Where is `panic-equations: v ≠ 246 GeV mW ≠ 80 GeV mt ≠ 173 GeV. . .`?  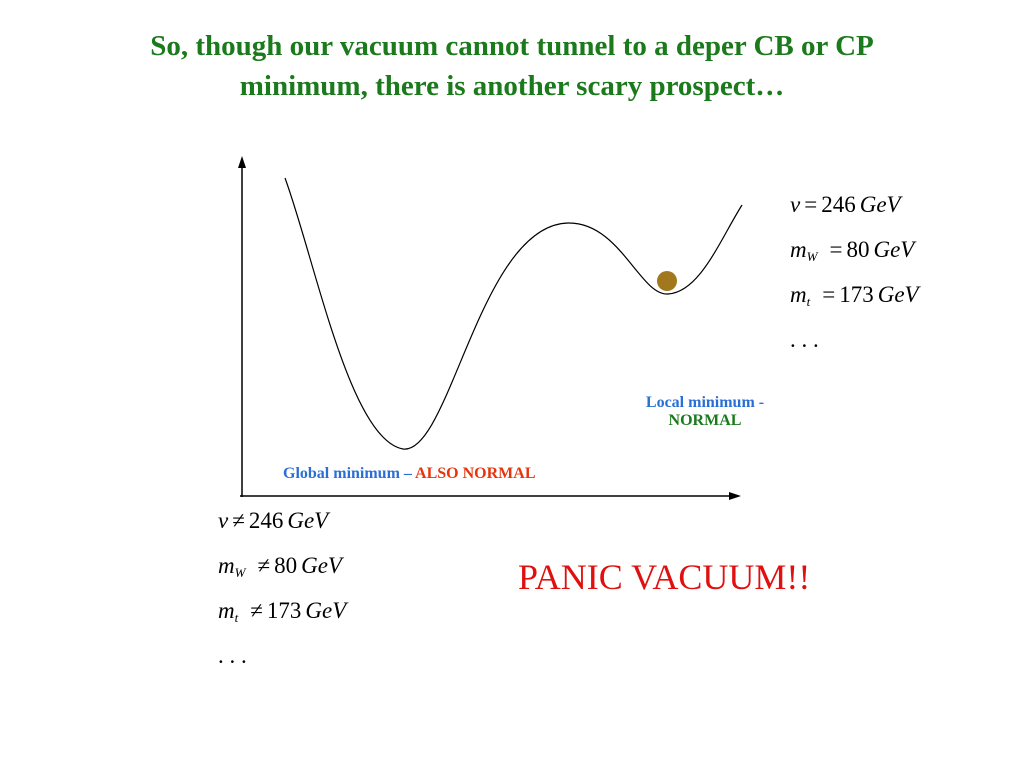
panic-equations: v ≠ 246 GeV mW ≠ 80 GeV mt ≠ 173 GeV. . . is located at coordinates (282, 598).